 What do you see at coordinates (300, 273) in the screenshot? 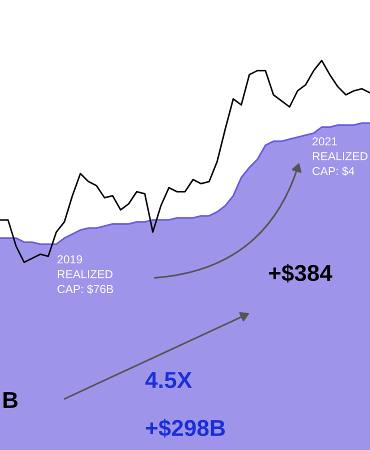
I see `text: +$384` at bounding box center [300, 273].